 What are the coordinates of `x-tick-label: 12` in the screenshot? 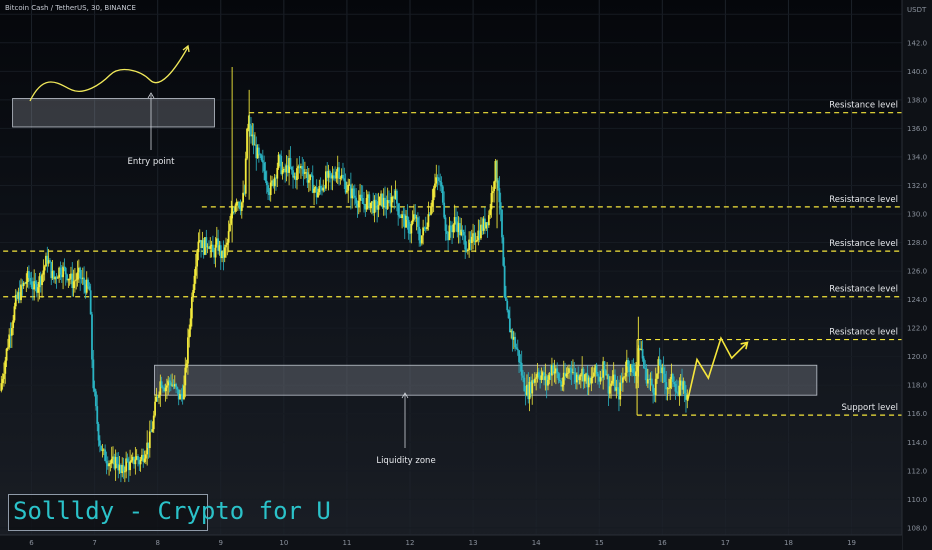 It's located at (410, 543).